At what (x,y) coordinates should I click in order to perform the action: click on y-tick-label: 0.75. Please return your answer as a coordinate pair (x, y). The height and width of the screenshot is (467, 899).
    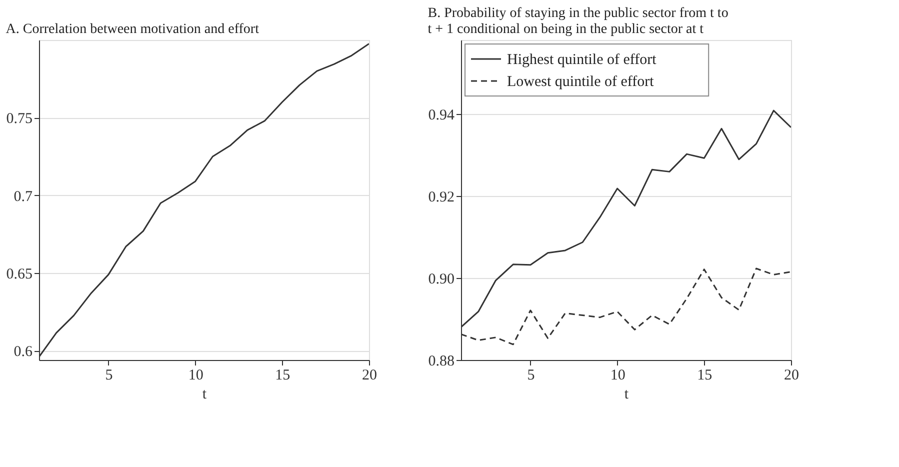
    Looking at the image, I should click on (19, 119).